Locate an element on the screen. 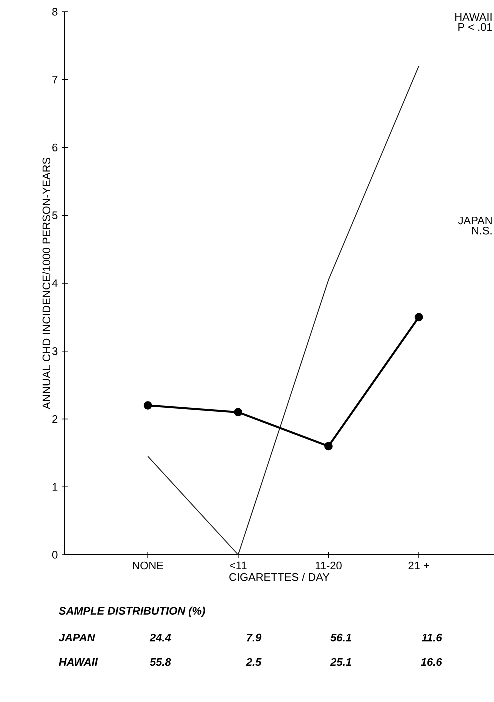 The image size is (494, 702). annotation: P < .01 is located at coordinates (475, 27).